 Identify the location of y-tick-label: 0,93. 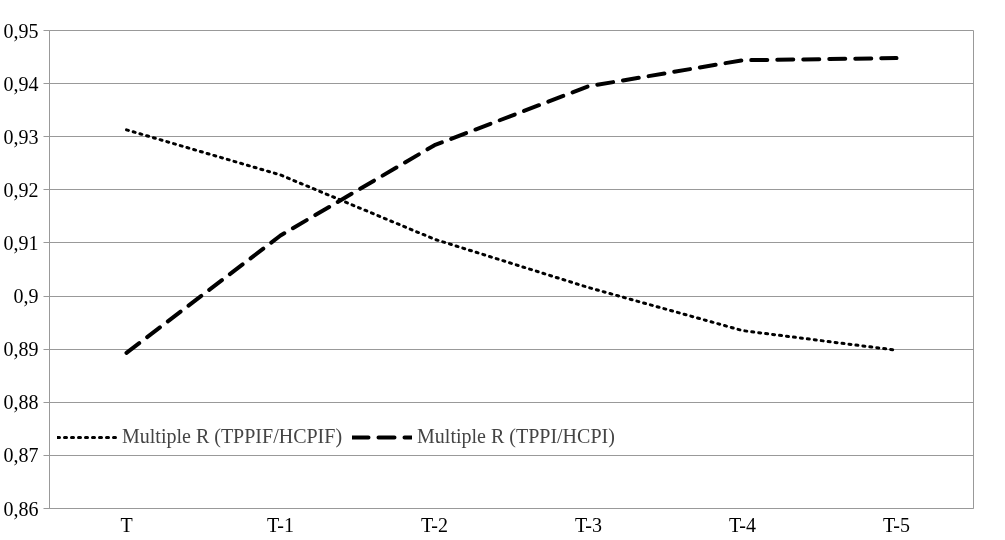
(21, 136).